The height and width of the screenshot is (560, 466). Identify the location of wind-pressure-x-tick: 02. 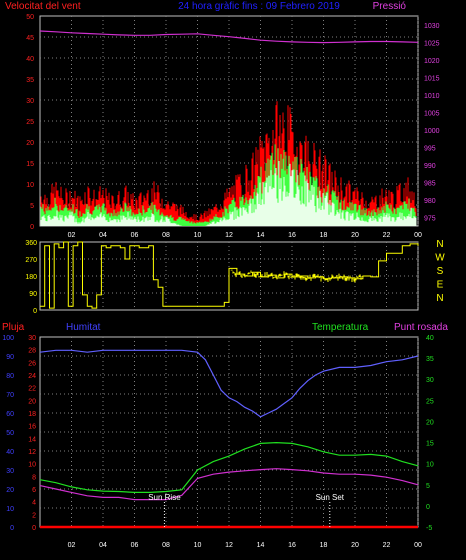
(72, 235).